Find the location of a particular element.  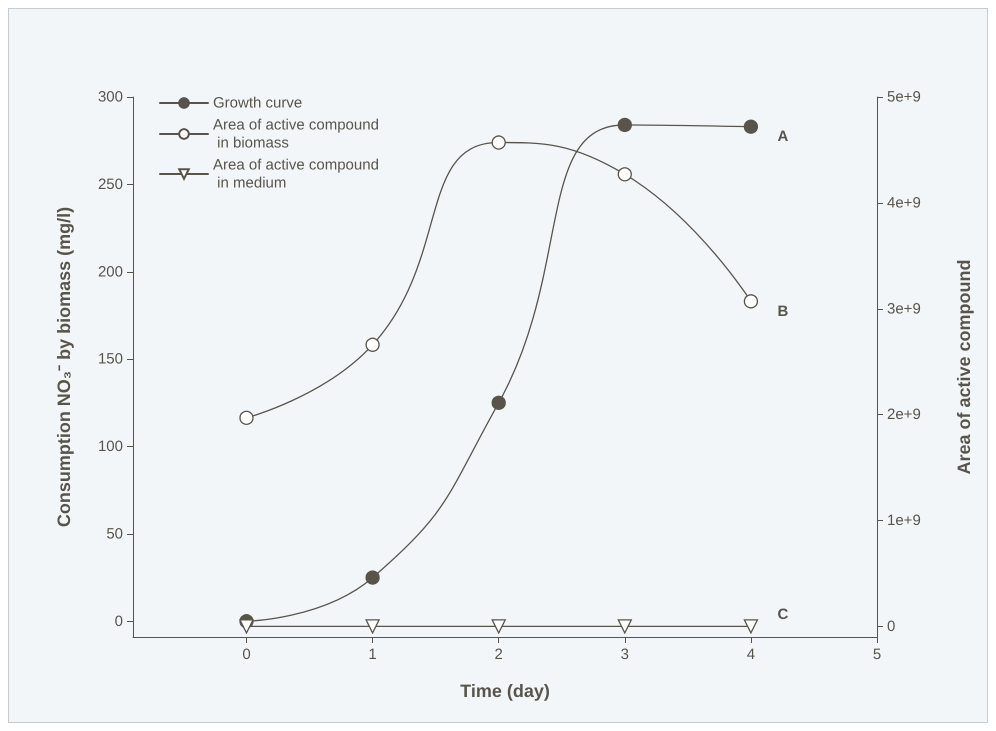

legend-label: Growth curve is located at coordinates (257, 103).